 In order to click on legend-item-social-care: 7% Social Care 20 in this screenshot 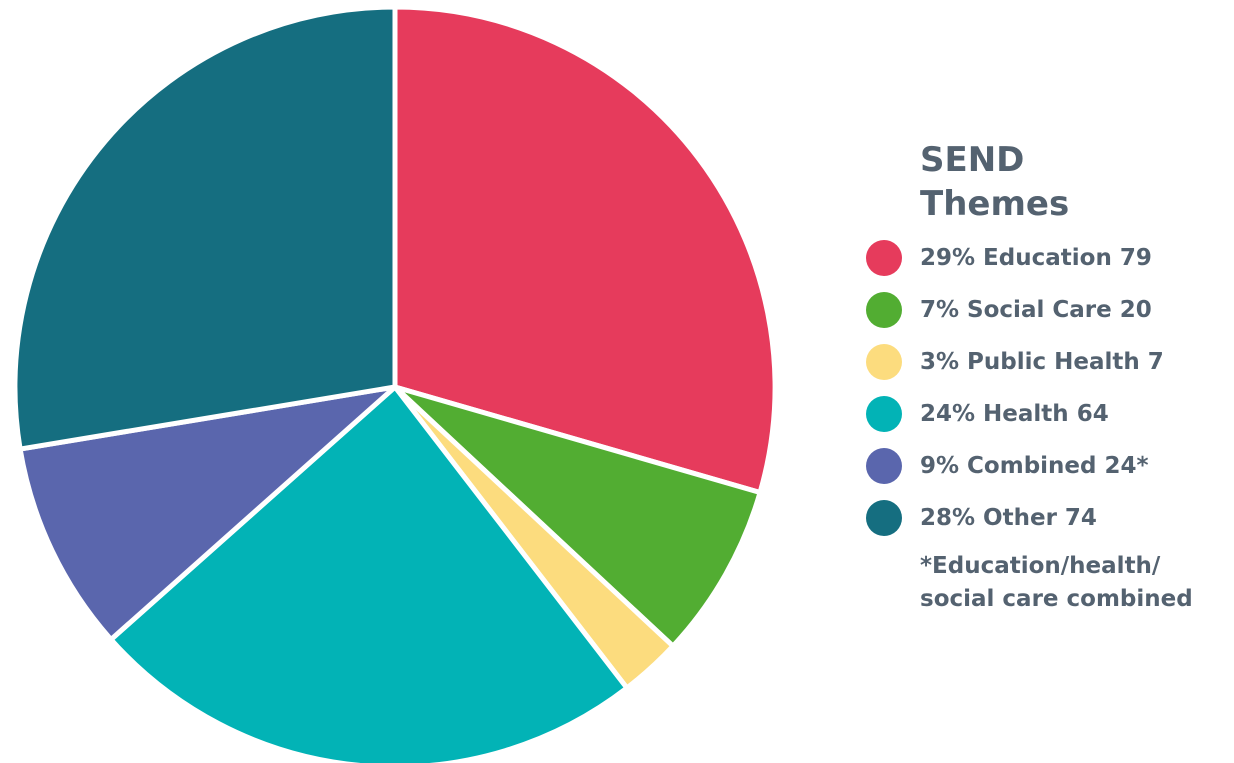, I will do `click(1050, 310)`.